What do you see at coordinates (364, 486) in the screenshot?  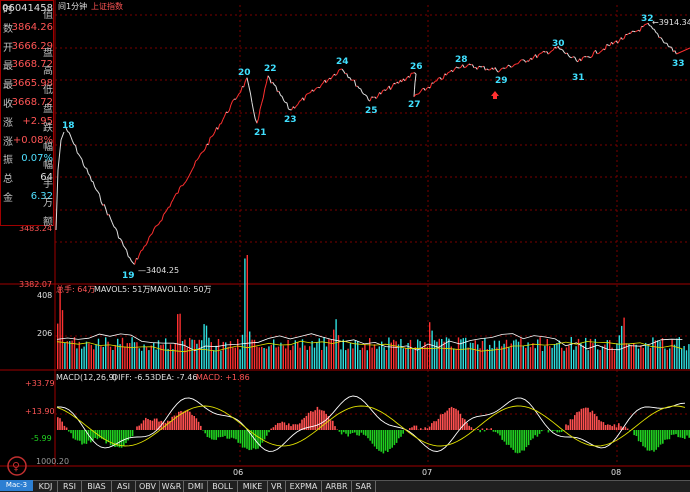 I see `tab-sar: SAR` at bounding box center [364, 486].